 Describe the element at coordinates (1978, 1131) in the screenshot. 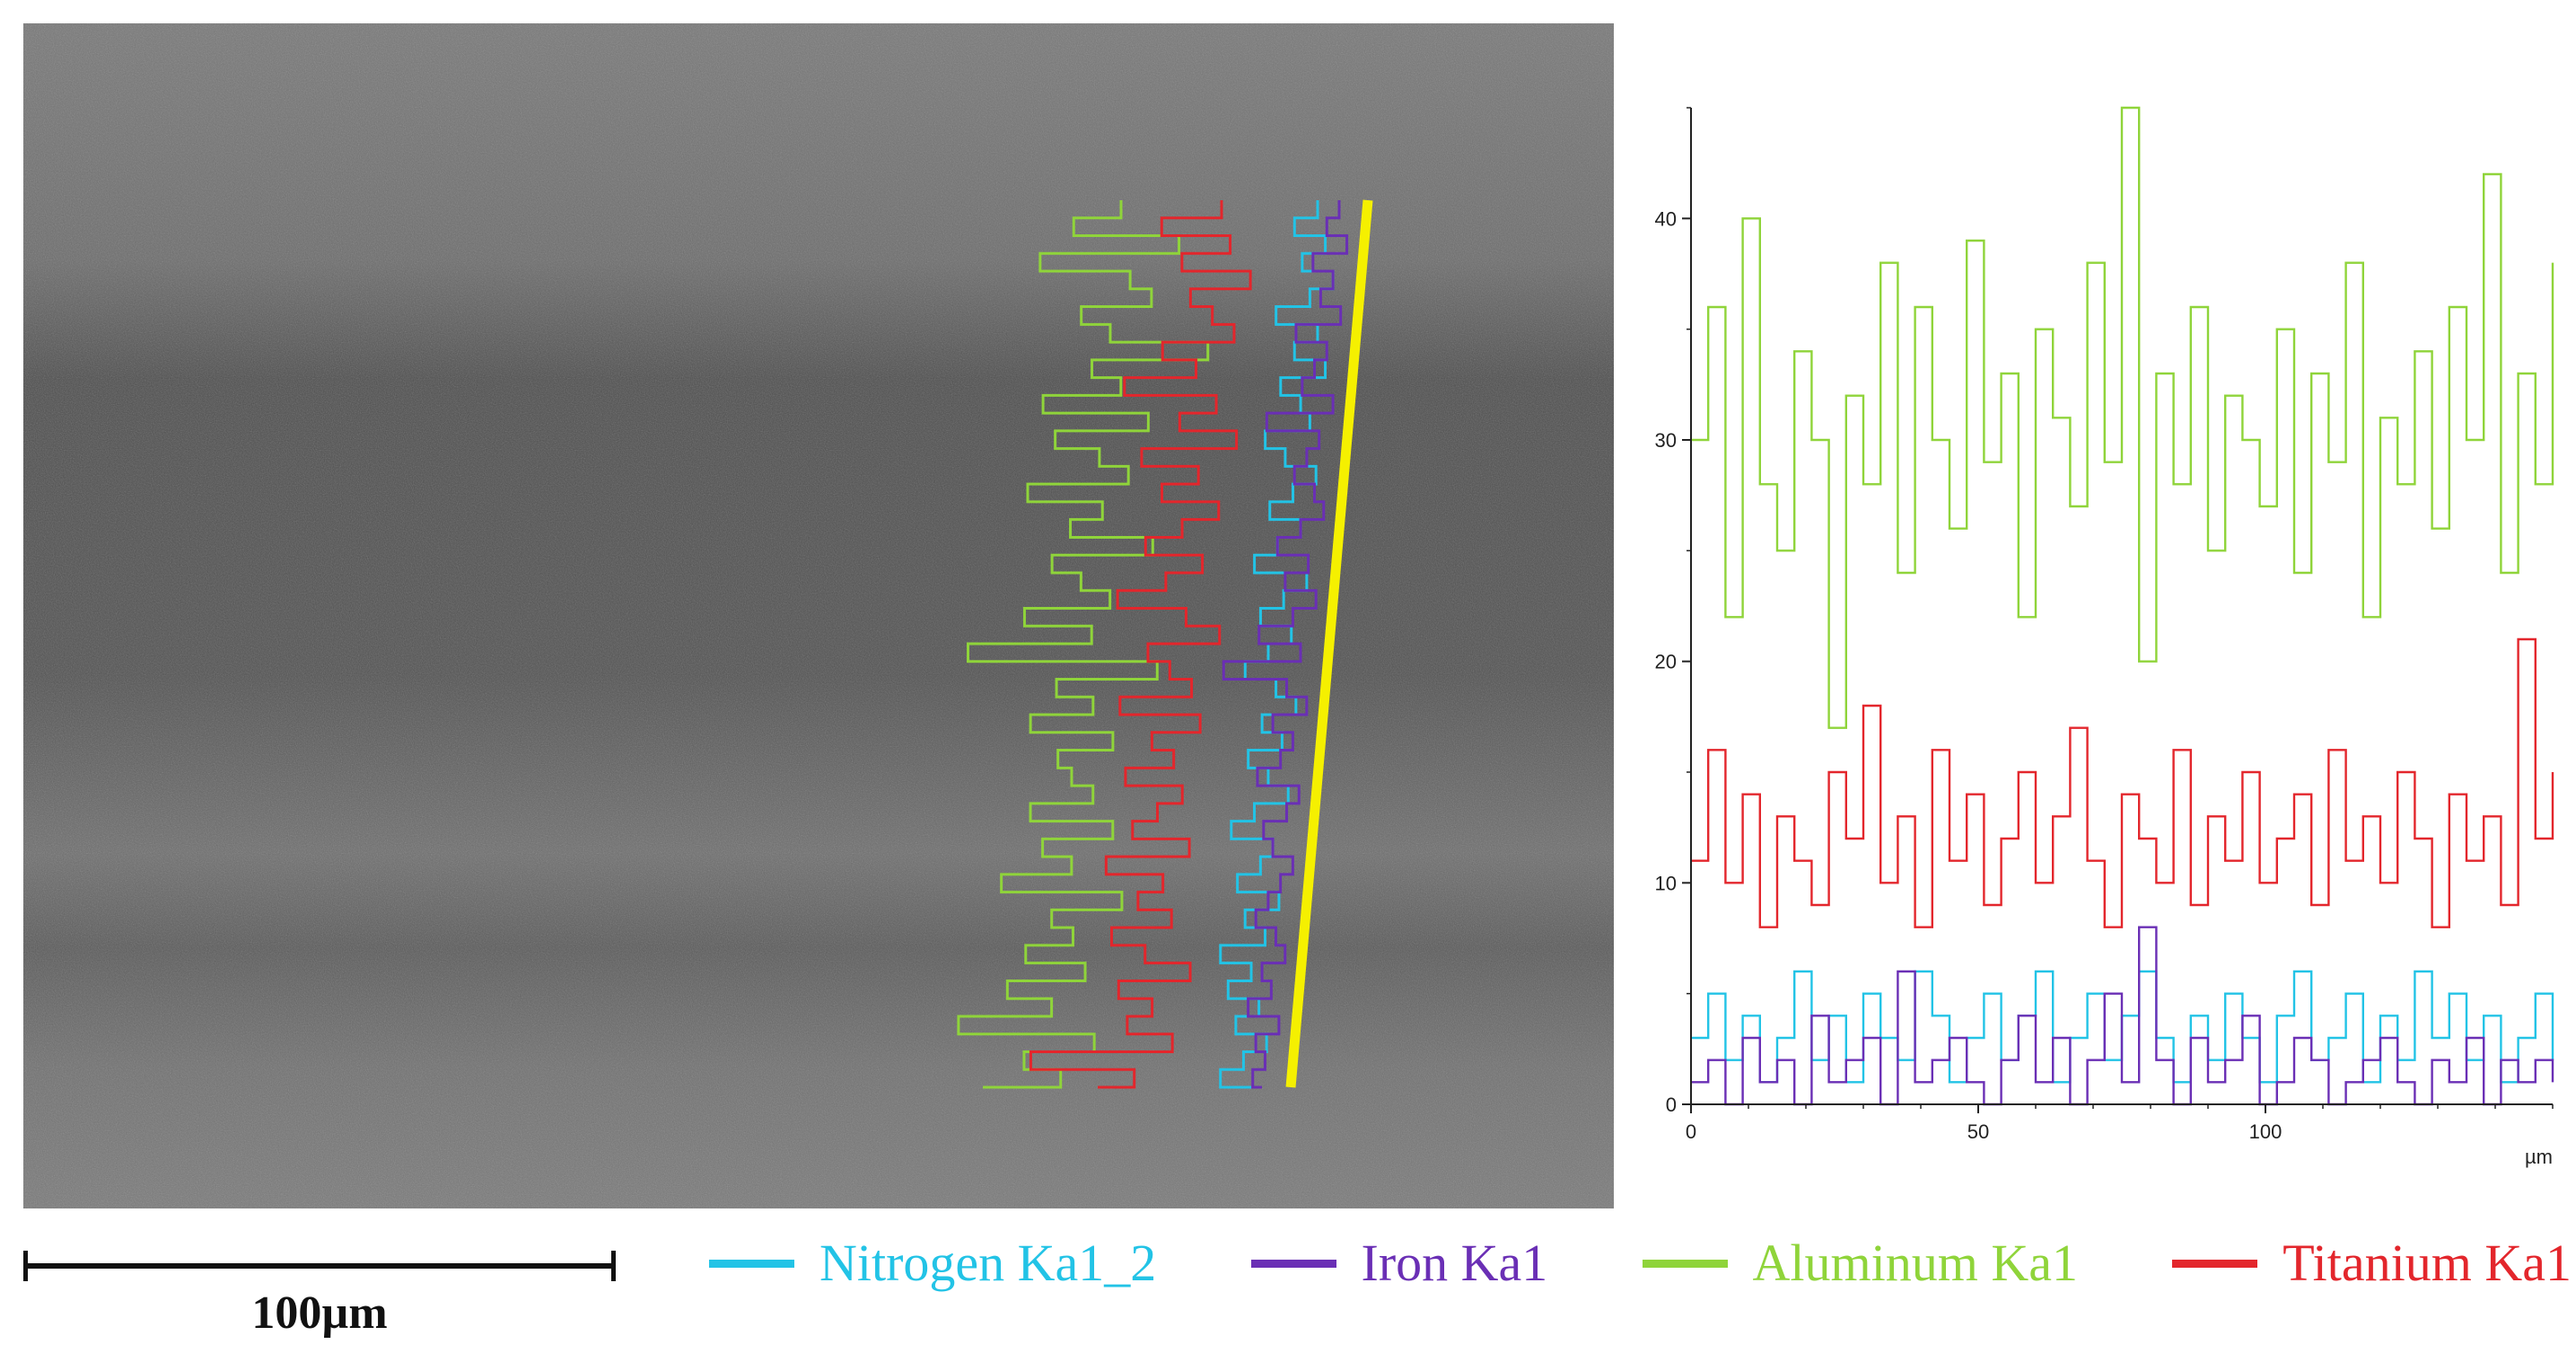

I see `x-tick-label: 50` at that location.